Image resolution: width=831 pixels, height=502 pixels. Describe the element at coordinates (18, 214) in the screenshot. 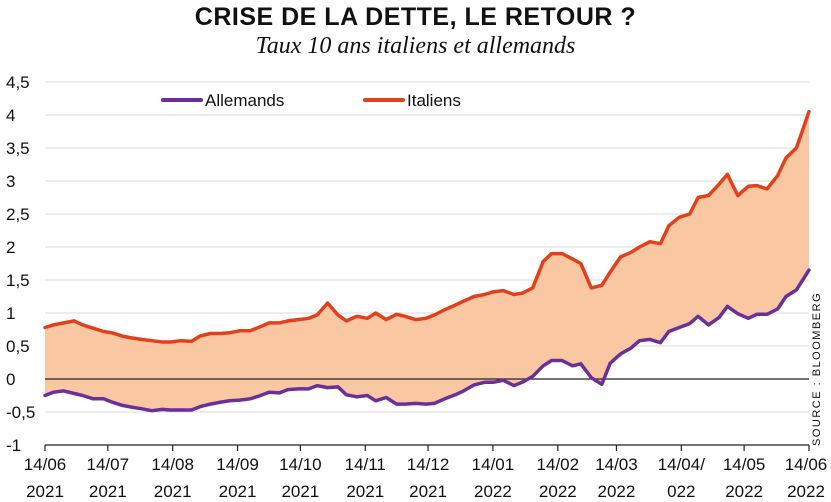

I see `y-tick-label: 2,5` at that location.